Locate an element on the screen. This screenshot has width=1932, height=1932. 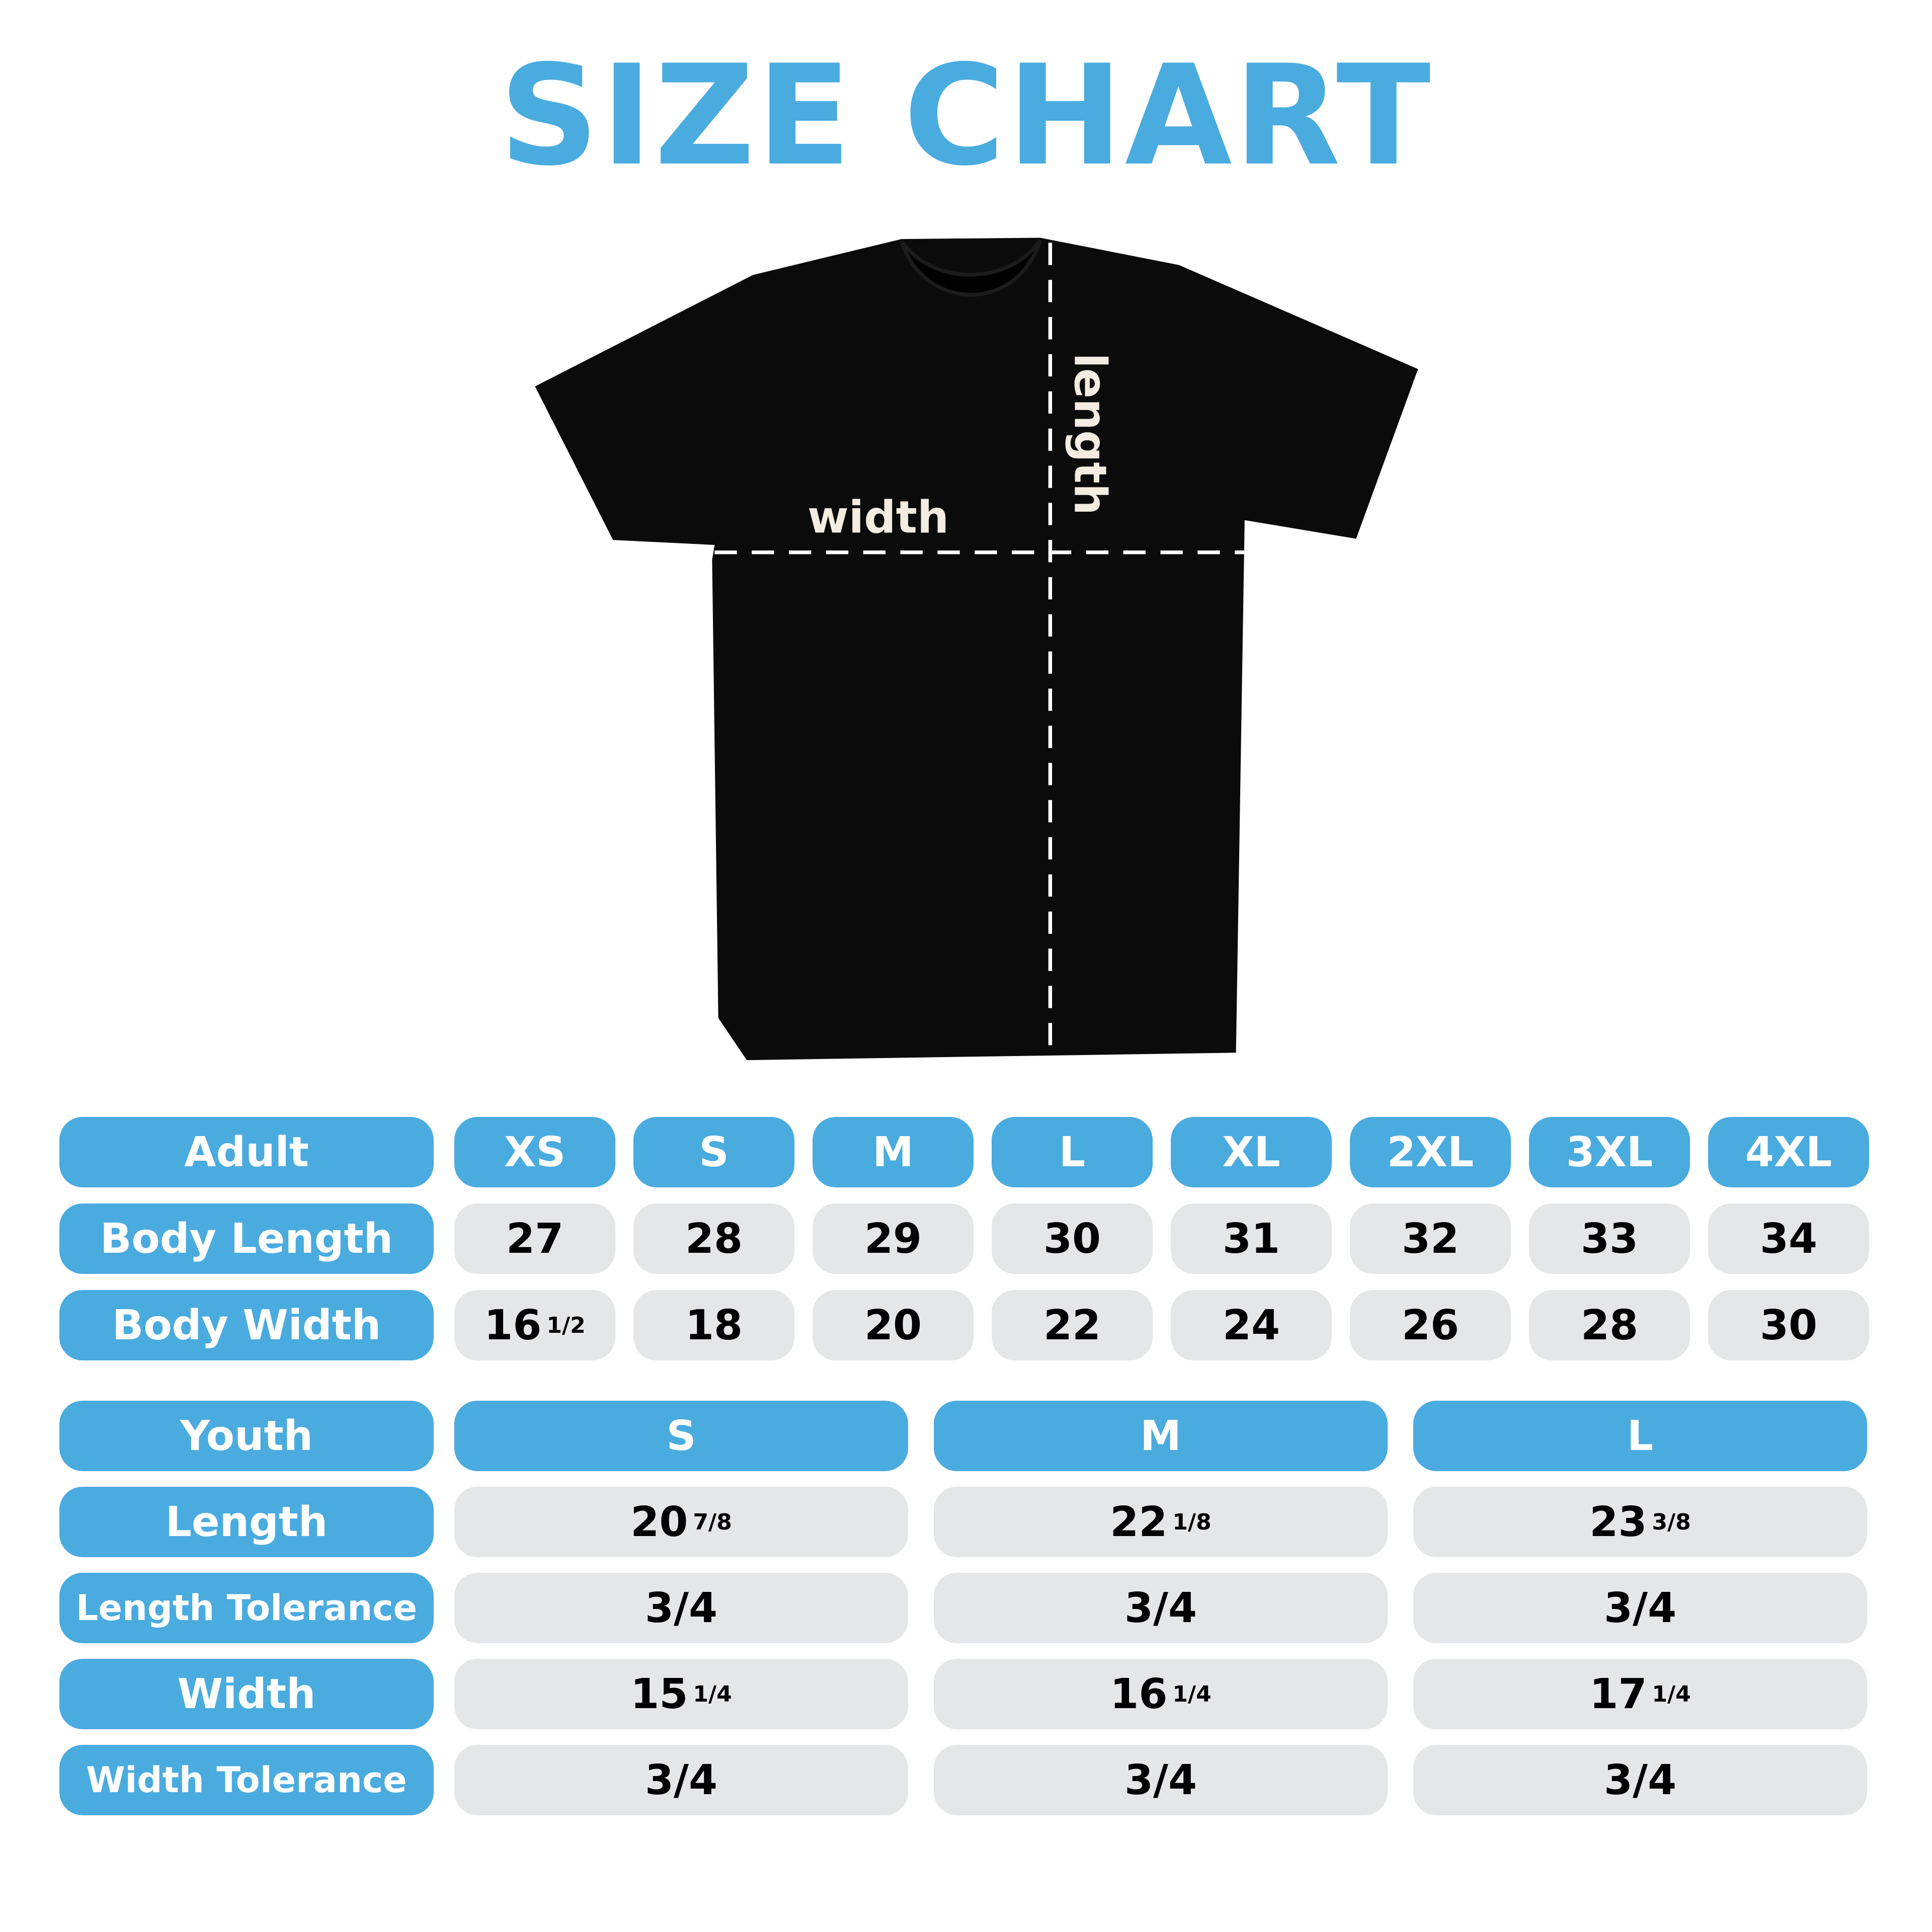
value-cell: 24 is located at coordinates (1251, 1325).